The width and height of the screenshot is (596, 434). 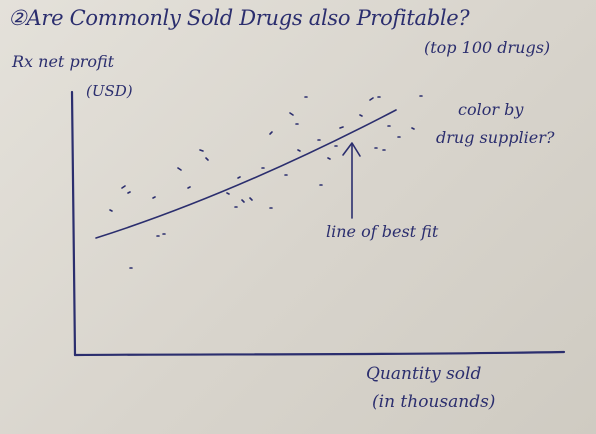 I want to click on x-axis-unit: (in thousands), so click(x=434, y=402).